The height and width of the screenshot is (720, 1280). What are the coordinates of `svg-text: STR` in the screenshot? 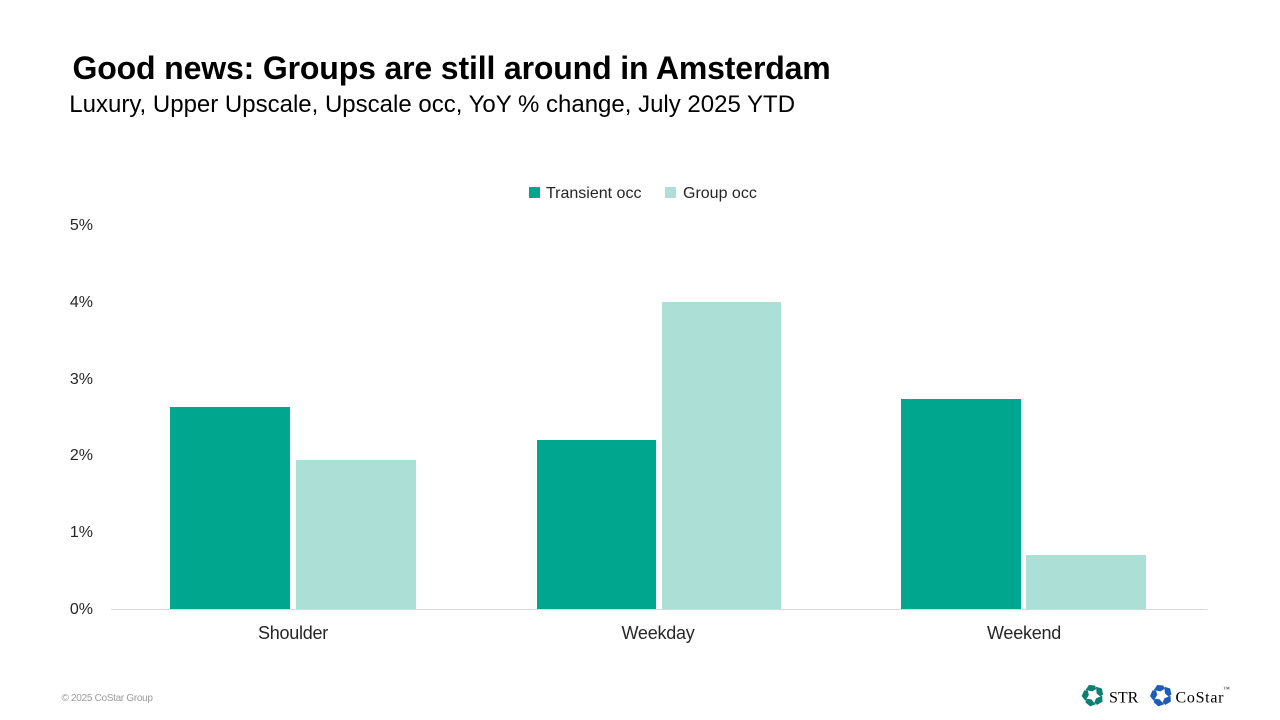 It's located at (1124, 697).